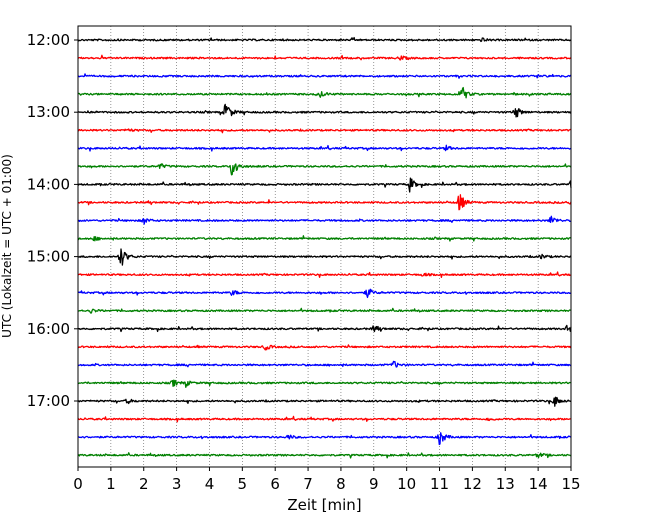 This screenshot has width=650, height=524. I want to click on y-tick-label: 14:00, so click(48, 184).